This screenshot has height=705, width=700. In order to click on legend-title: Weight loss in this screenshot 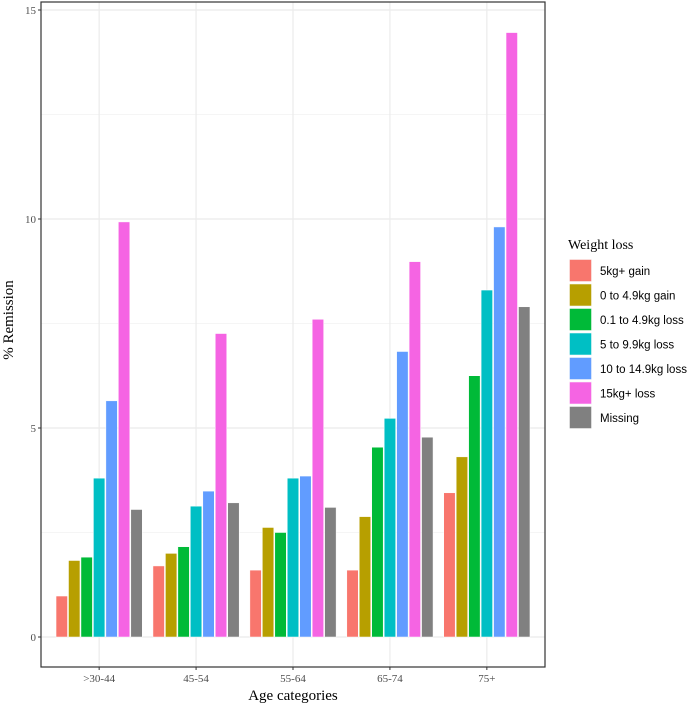, I will do `click(600, 245)`.